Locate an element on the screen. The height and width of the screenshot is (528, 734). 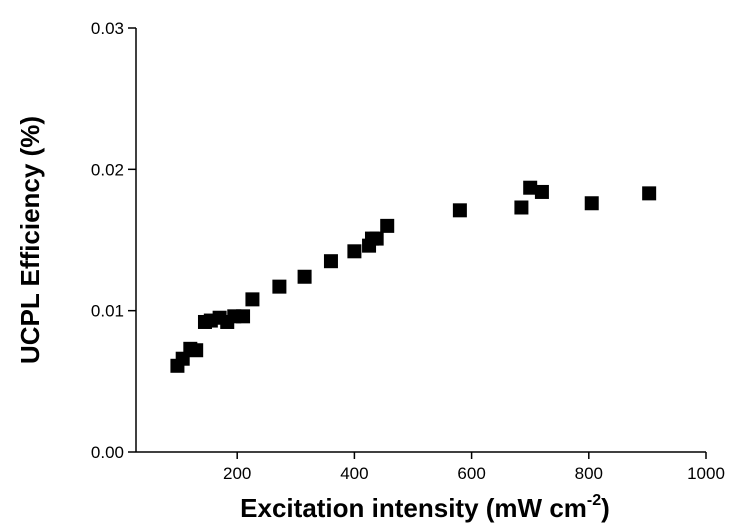
x-tick-label: 600 is located at coordinates (471, 473).